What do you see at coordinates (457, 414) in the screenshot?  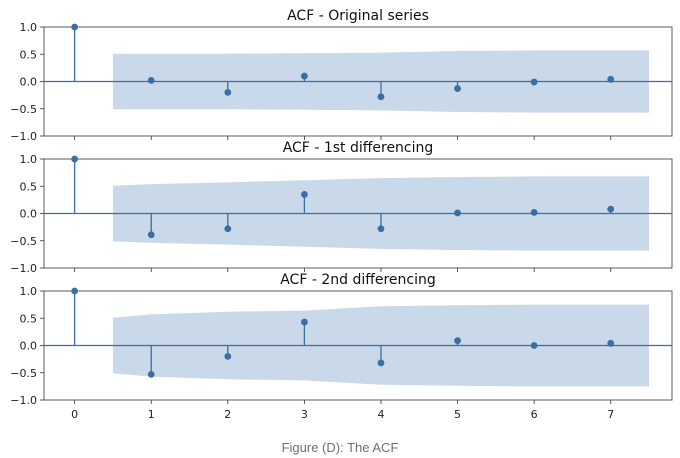 I see `x-tick-label: 5` at bounding box center [457, 414].